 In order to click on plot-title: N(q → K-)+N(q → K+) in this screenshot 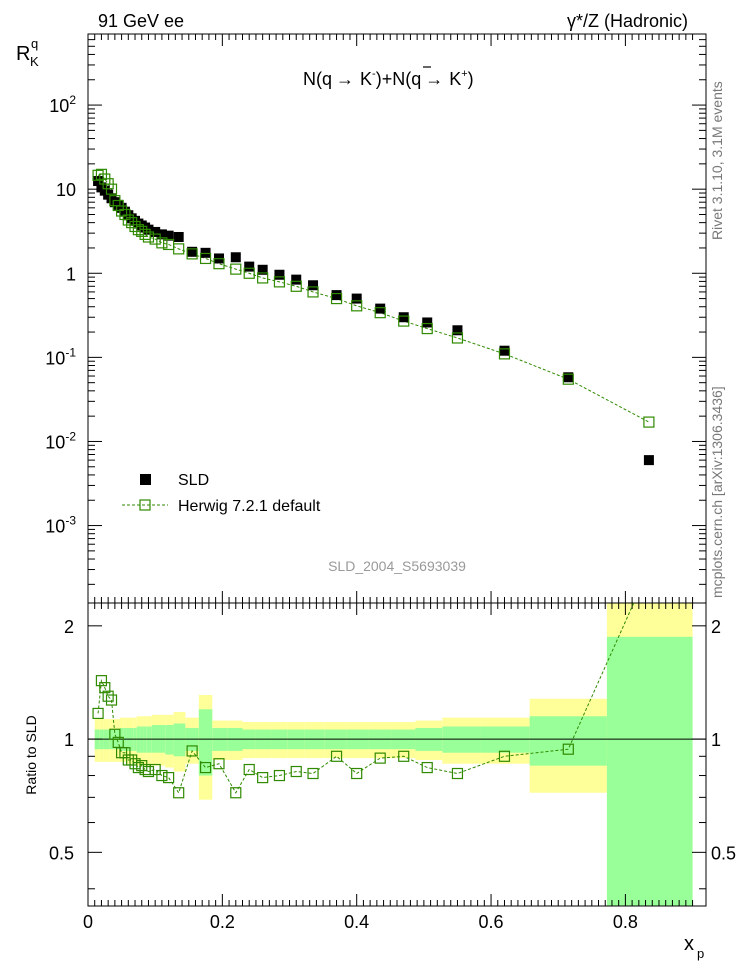, I will do `click(388, 77)`.